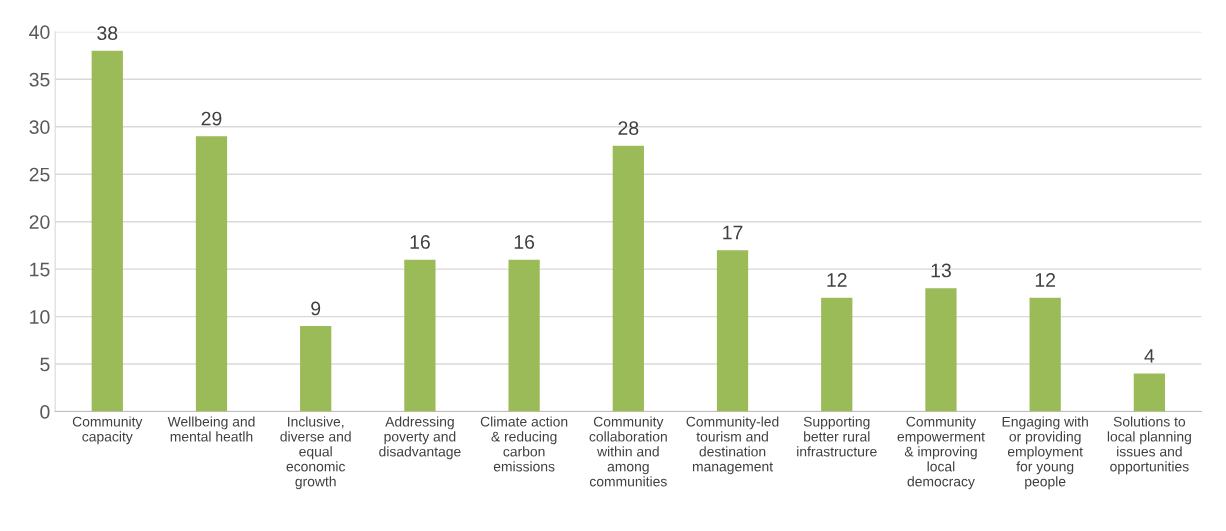 This screenshot has width=1226, height=531. I want to click on x-tick-label: Inclusive, diverse and equal economic growth, so click(315, 453).